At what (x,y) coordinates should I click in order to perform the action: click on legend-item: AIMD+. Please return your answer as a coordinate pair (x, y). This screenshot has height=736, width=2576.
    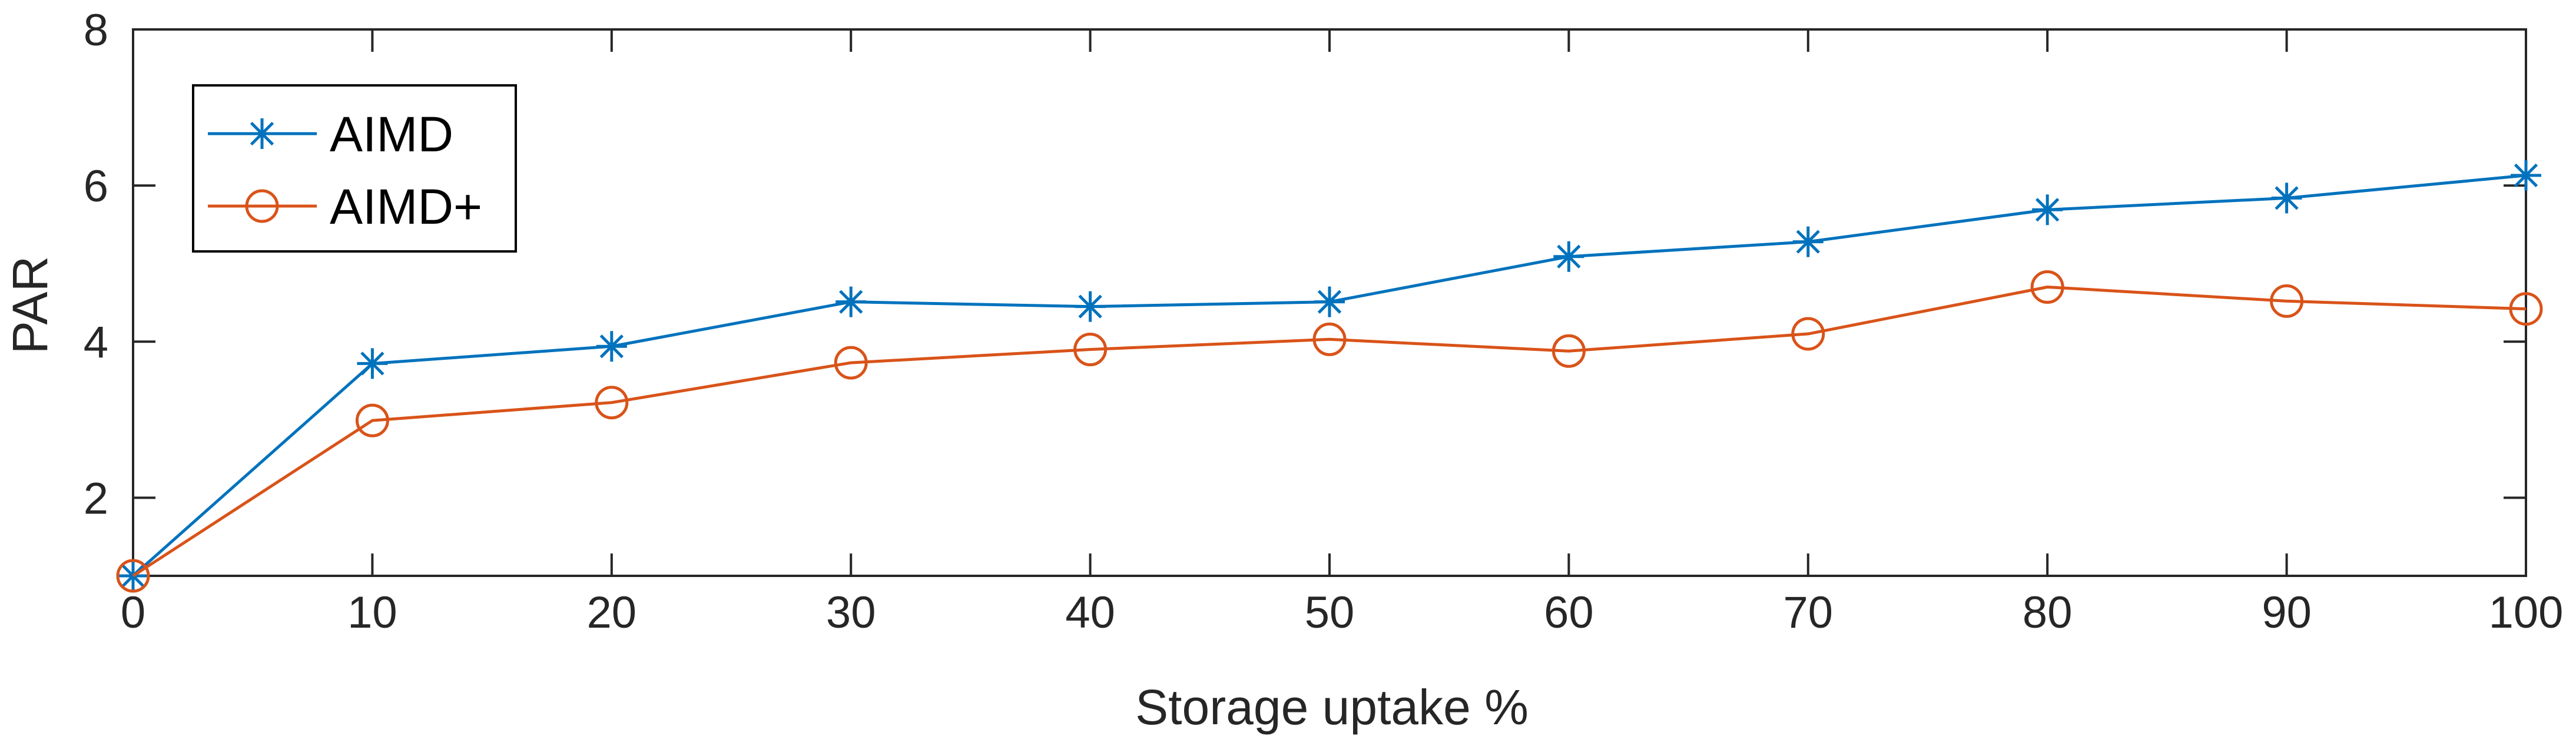
    Looking at the image, I should click on (345, 206).